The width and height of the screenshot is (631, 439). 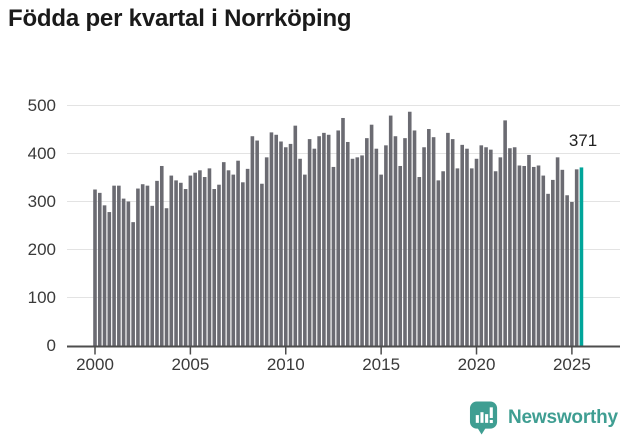 What do you see at coordinates (95, 364) in the screenshot?
I see `x-axis-label: 2000` at bounding box center [95, 364].